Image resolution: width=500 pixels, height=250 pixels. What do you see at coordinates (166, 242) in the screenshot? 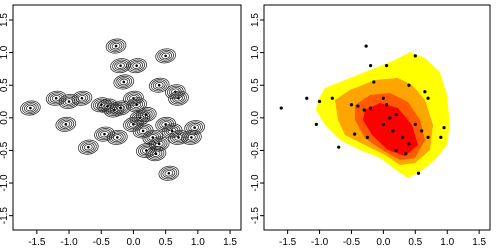
I see `x-tick-label: 0.5` at bounding box center [166, 242].